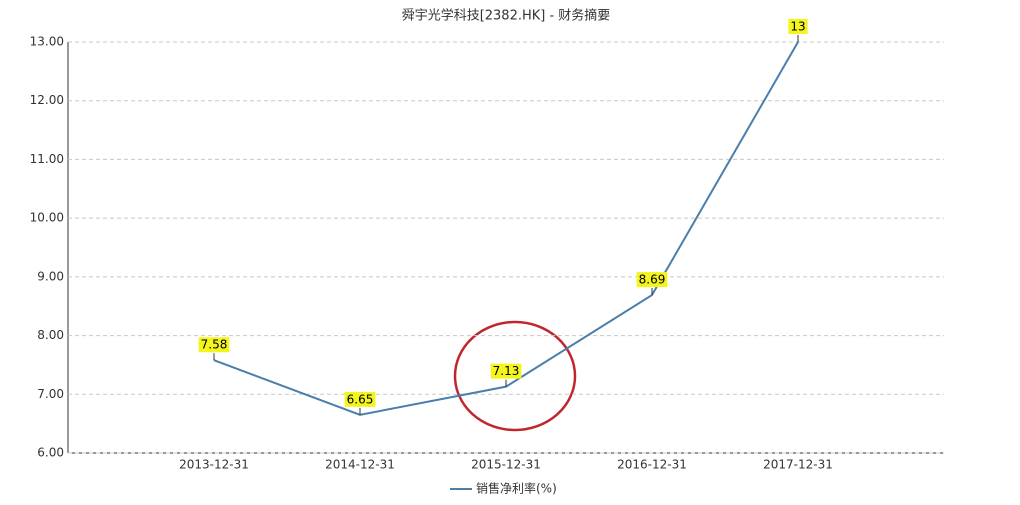 The width and height of the screenshot is (1020, 505). I want to click on data-label: 7.58, so click(214, 345).